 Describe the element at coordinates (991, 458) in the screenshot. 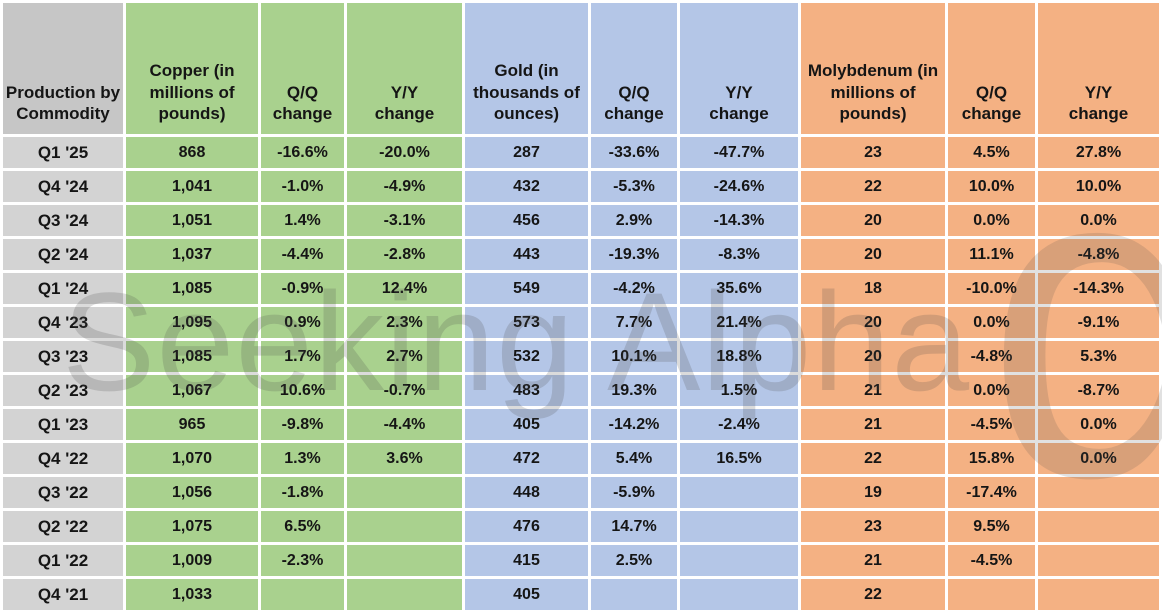

I see `cell-molybdenum-qq-change: 15.8%` at that location.